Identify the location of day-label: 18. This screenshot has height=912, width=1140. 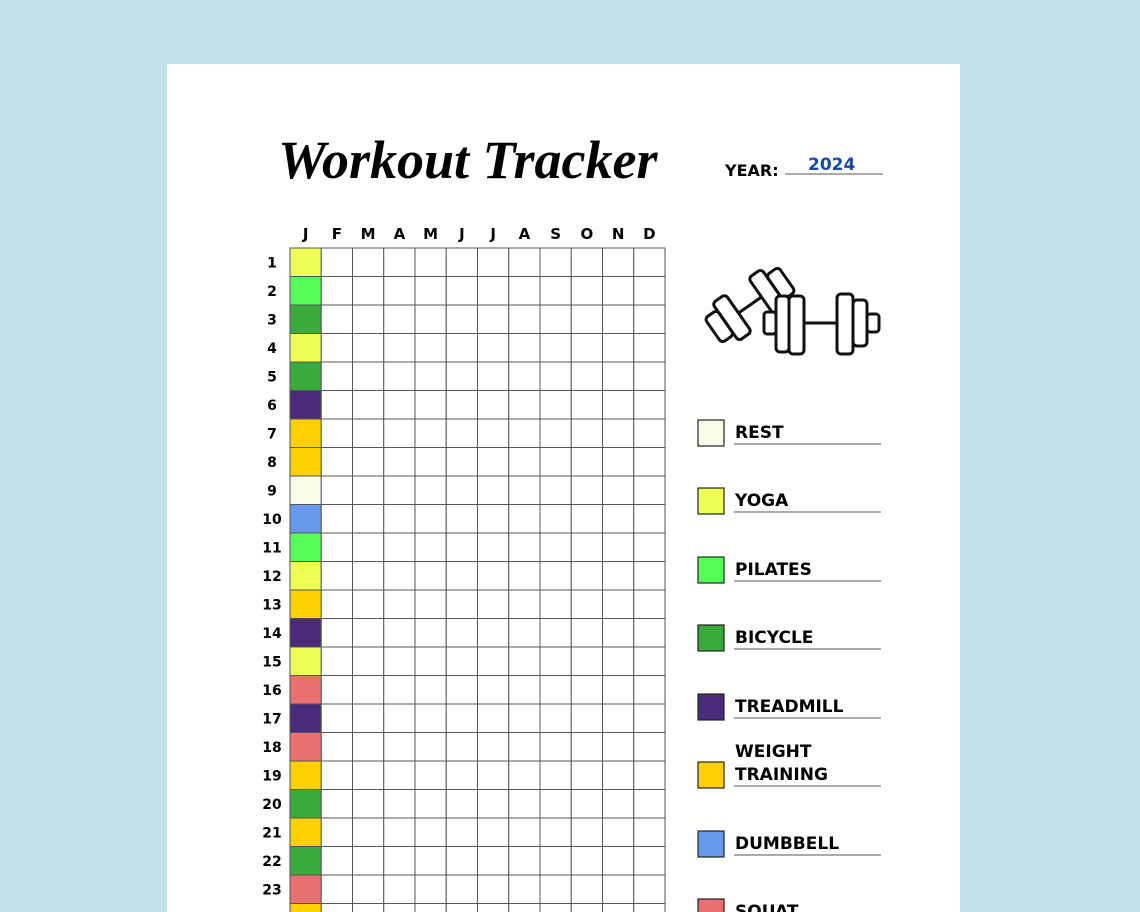
(271, 748).